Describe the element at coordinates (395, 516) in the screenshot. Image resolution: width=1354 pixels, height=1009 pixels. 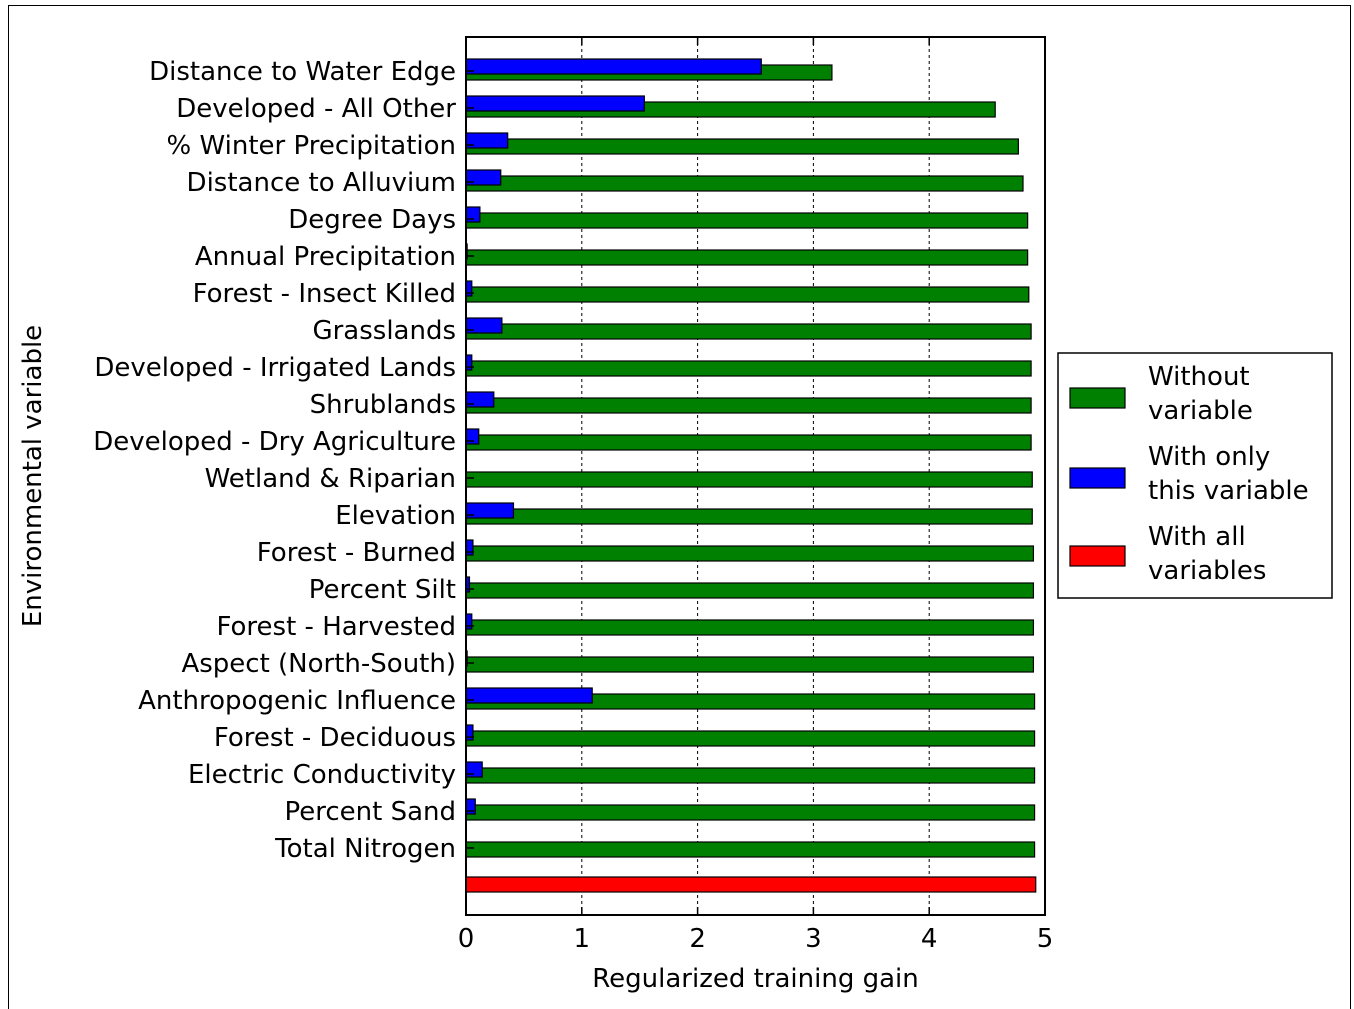
I see `y-tick-label: Elevation` at that location.